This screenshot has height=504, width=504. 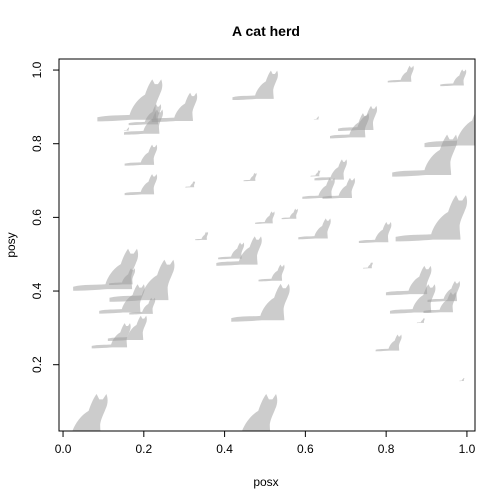 I want to click on chart-title: A cat herd, so click(x=266, y=31).